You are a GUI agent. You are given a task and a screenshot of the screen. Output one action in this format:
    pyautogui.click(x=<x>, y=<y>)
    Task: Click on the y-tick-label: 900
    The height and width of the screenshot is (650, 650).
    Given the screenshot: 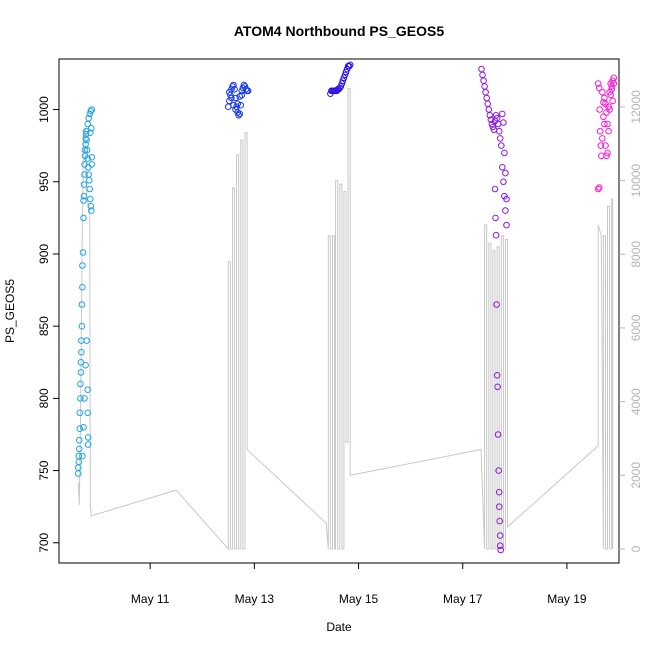 What is the action you would take?
    pyautogui.click(x=44, y=254)
    